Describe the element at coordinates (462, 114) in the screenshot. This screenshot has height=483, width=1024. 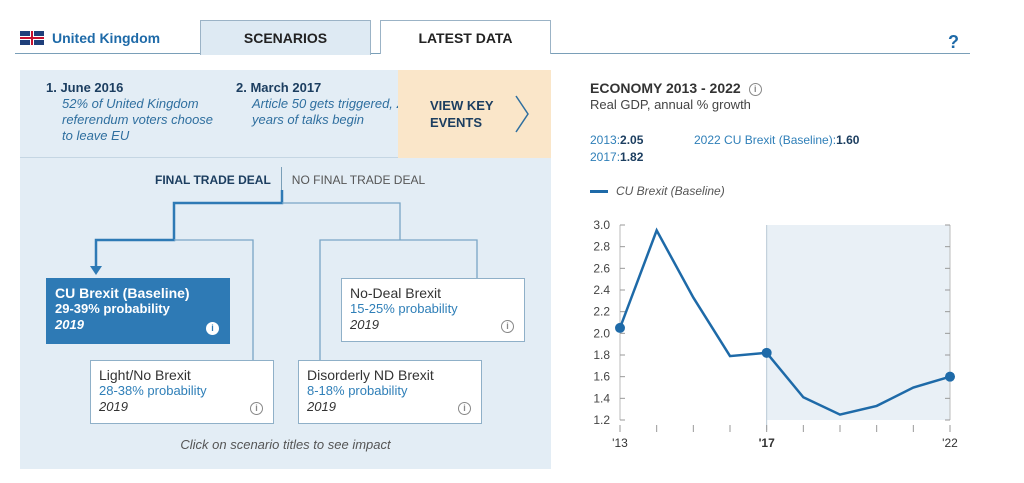
I see `view-key-events-label: VIEW KEY EVENTS` at that location.